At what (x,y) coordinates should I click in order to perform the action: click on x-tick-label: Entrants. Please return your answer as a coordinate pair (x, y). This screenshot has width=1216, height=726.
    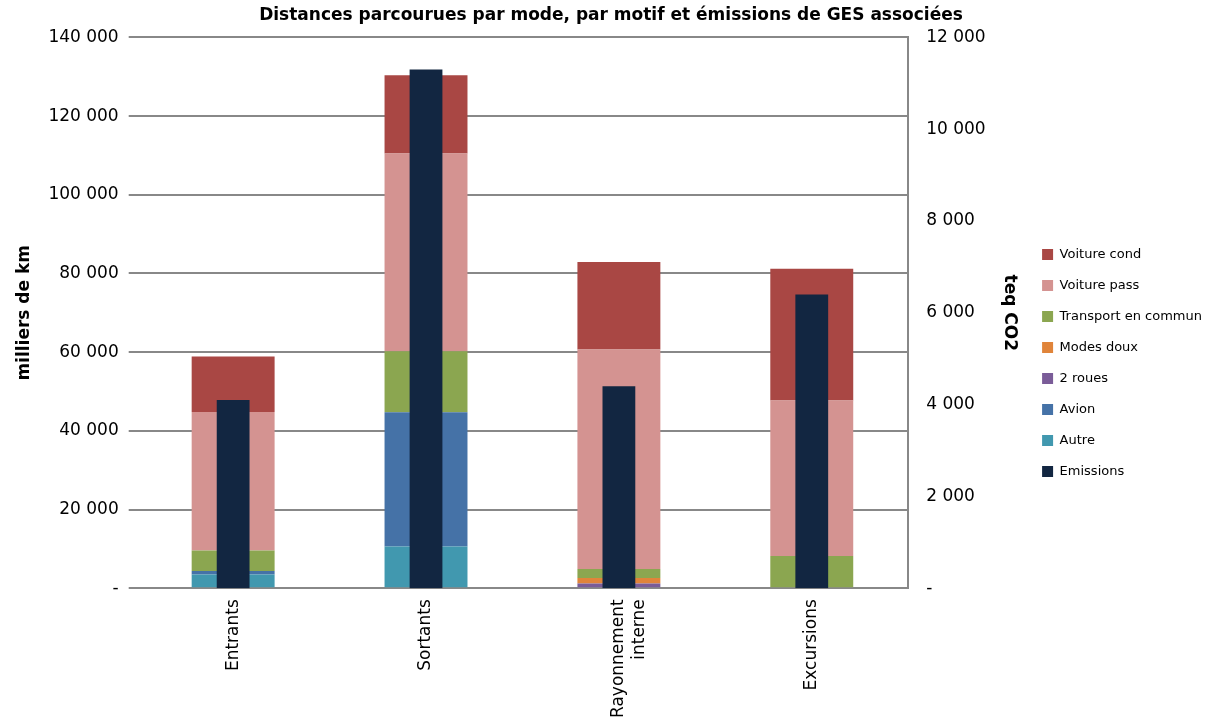
    Looking at the image, I should click on (231, 635).